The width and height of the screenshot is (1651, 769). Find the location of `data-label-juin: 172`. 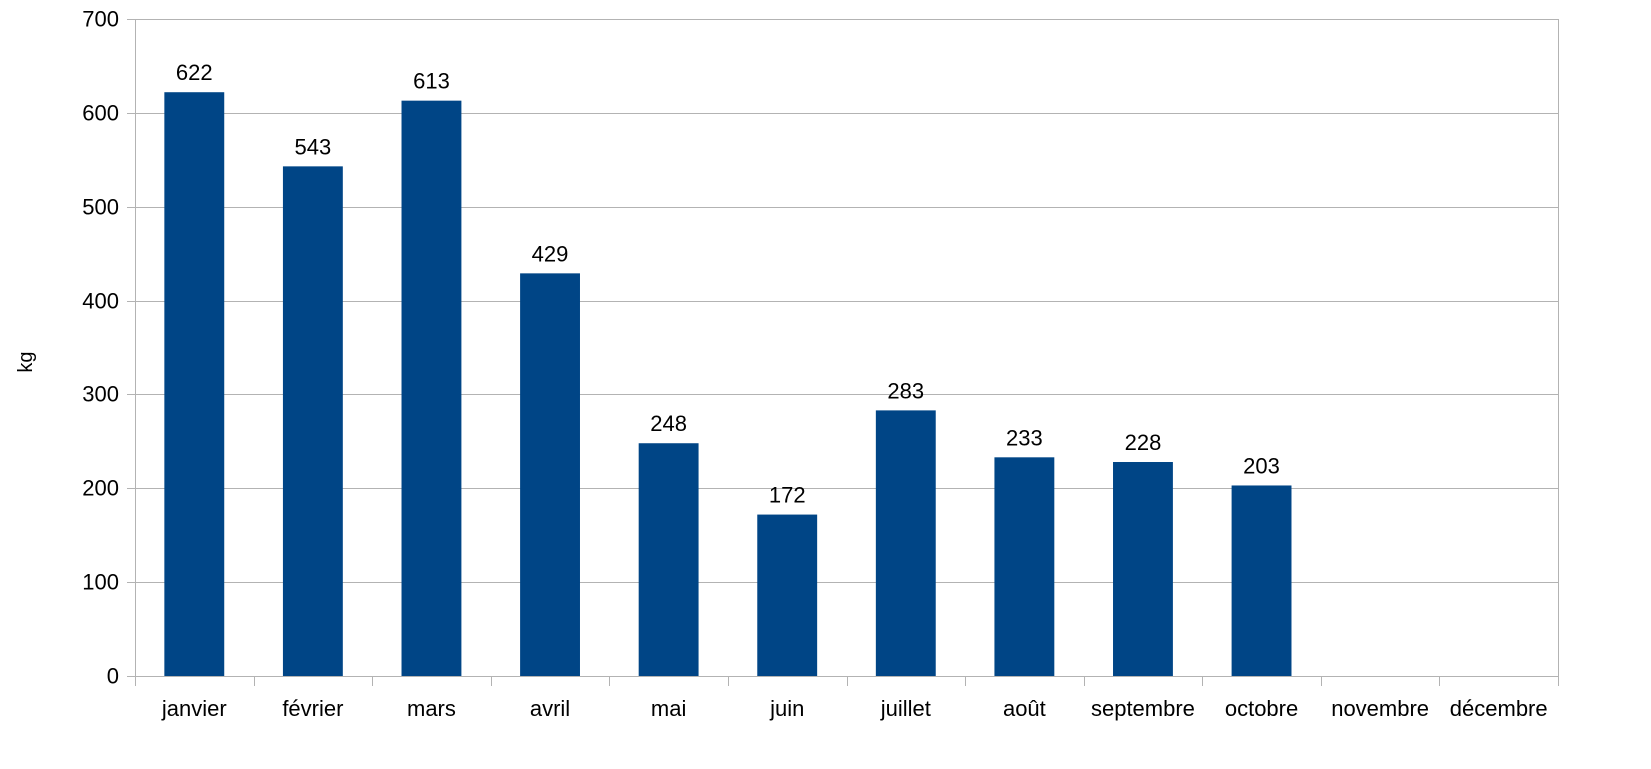

data-label-juin: 172 is located at coordinates (787, 495).